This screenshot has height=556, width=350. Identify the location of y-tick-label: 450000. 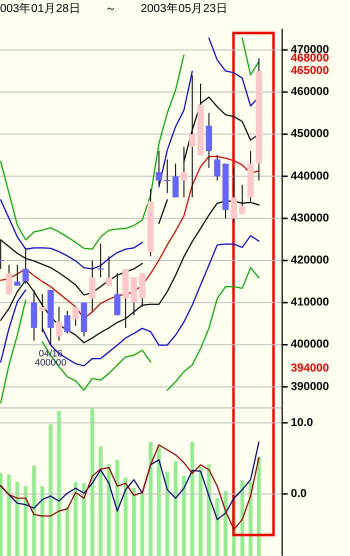
(310, 134).